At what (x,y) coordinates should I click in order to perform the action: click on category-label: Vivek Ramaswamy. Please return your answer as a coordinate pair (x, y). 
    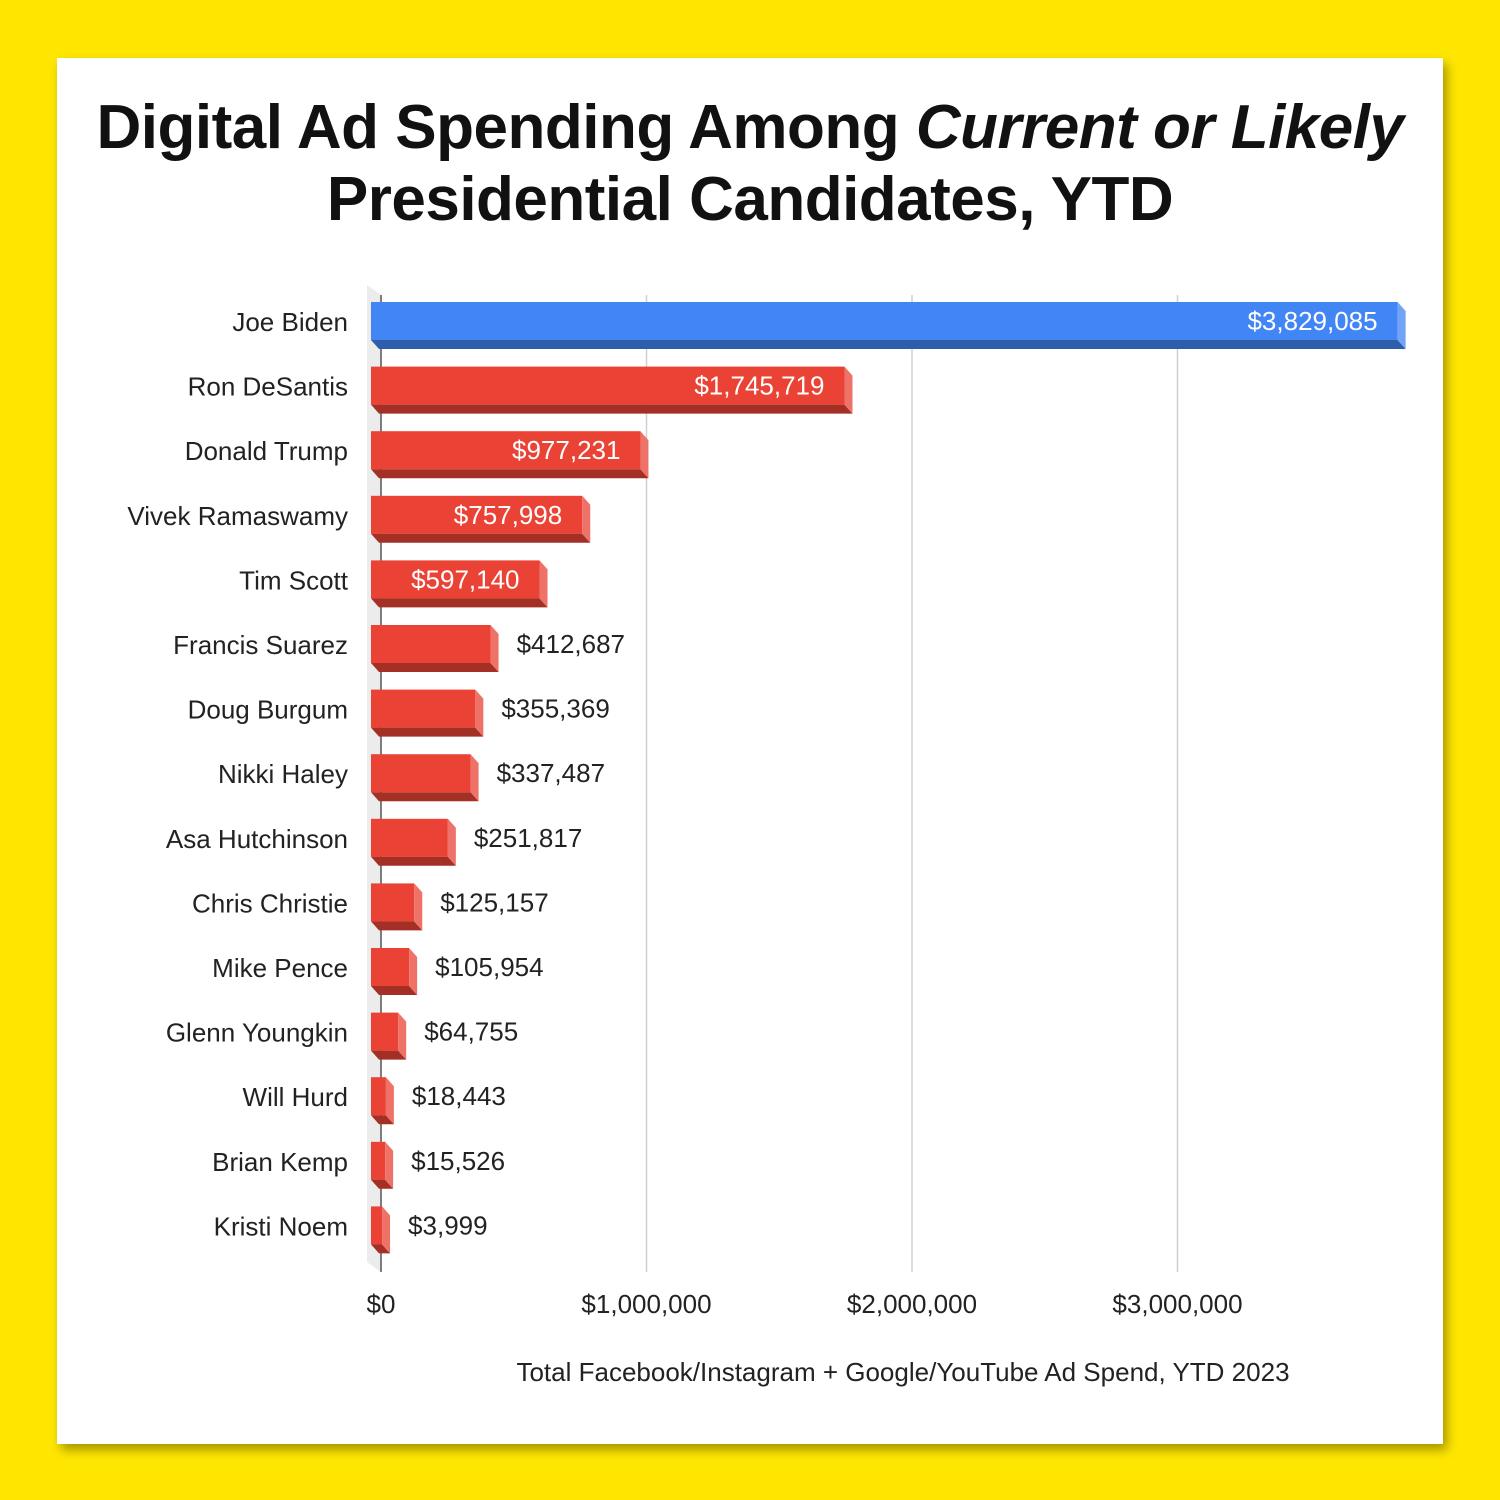
    Looking at the image, I should click on (237, 516).